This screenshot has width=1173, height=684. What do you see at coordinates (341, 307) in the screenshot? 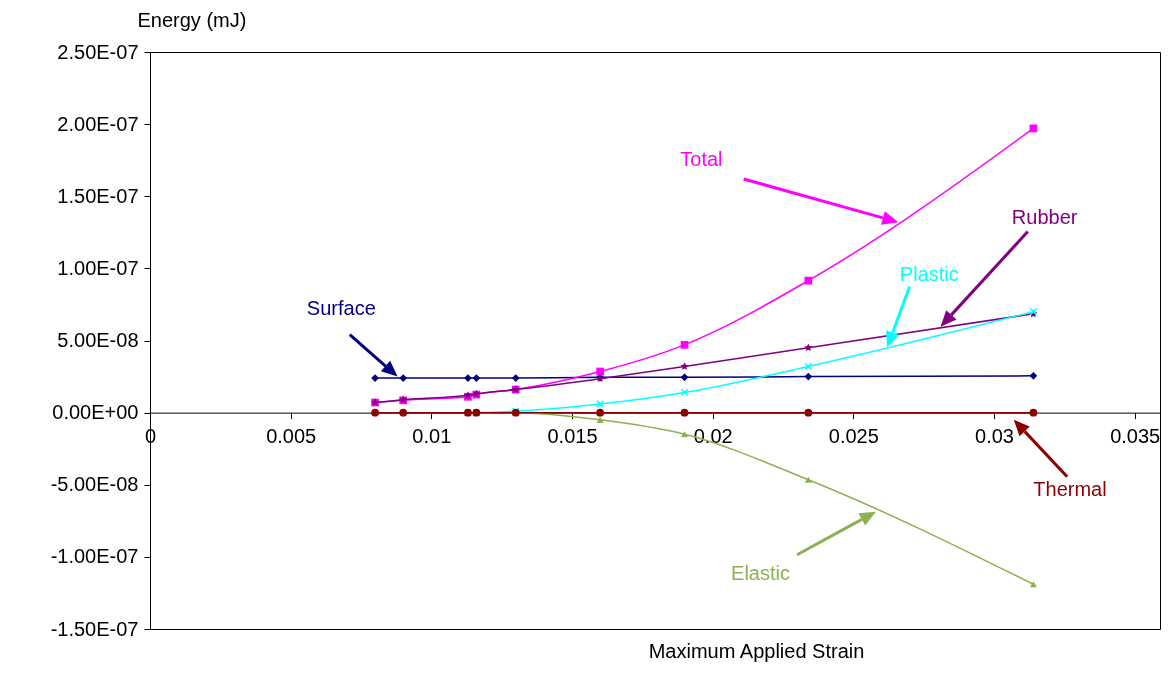
I see `text: Surface` at bounding box center [341, 307].